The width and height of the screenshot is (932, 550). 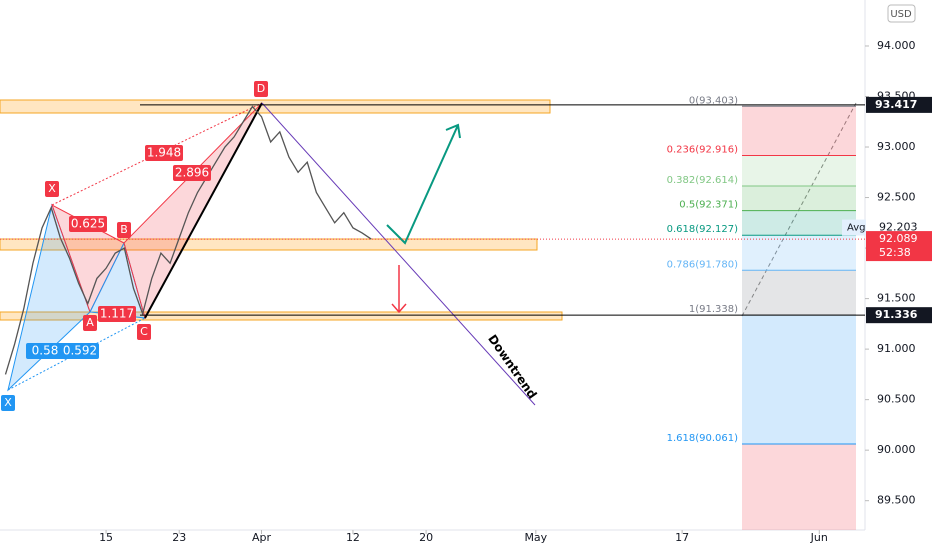 I want to click on last-price-badge, so click(x=899, y=246).